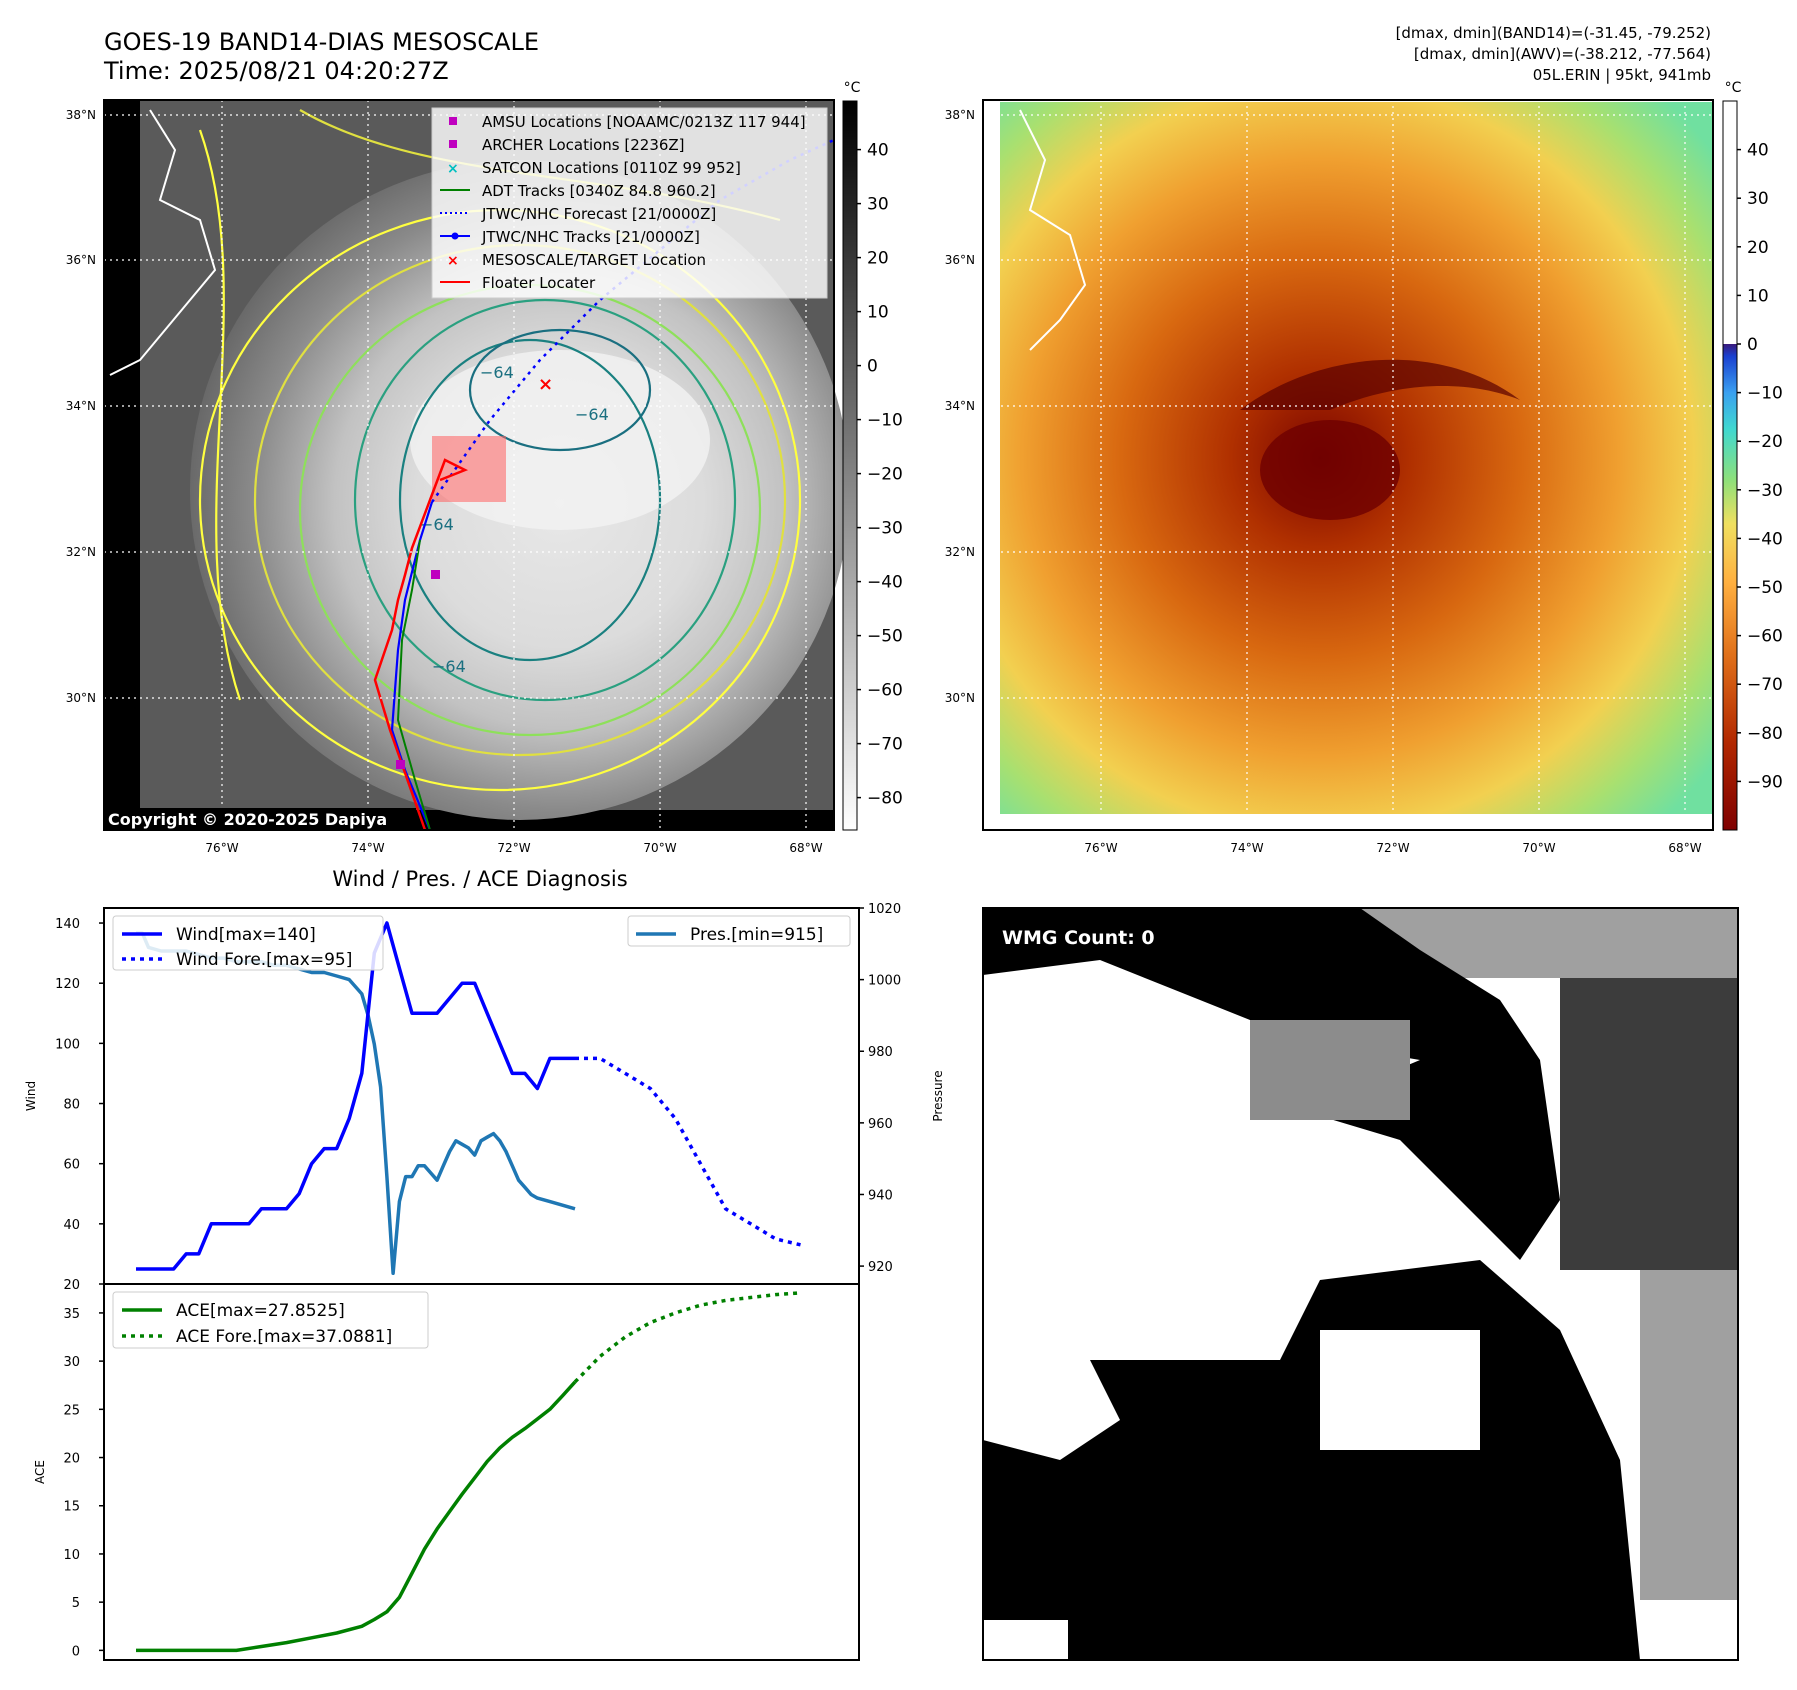  Describe the element at coordinates (1246, 848) in the screenshot. I see `awv-lon-label: 74°W` at that location.